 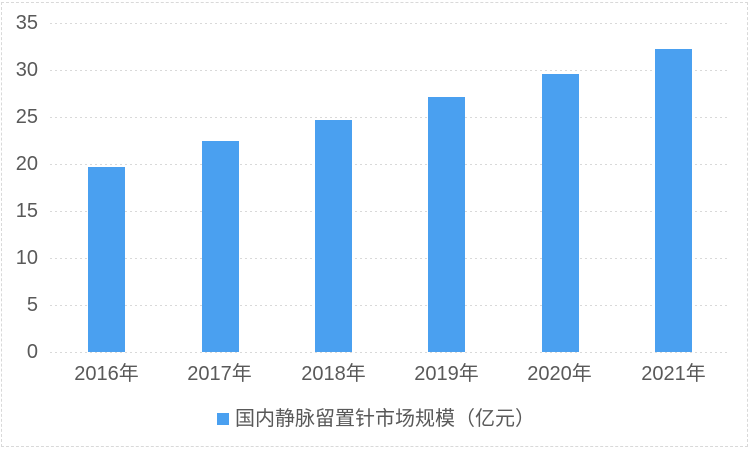 What do you see at coordinates (673, 200) in the screenshot?
I see `bar-2021年` at bounding box center [673, 200].